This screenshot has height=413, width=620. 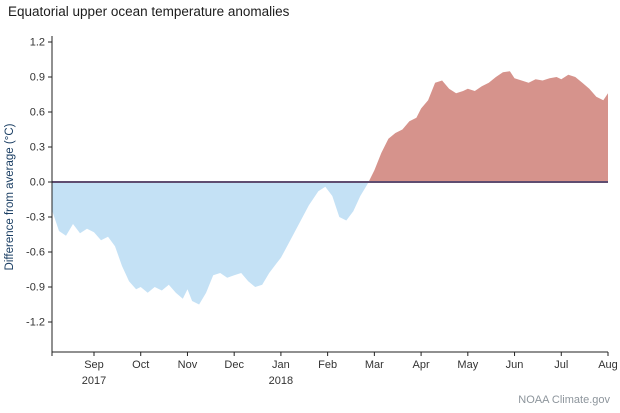 I want to click on y-tick-label: -0.3, so click(x=35, y=218).